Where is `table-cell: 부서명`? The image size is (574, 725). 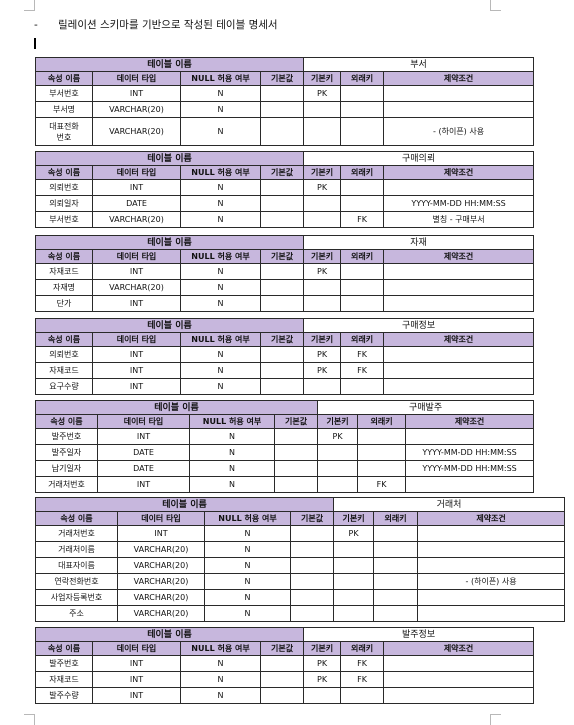 table-cell: 부서명 is located at coordinates (64, 109).